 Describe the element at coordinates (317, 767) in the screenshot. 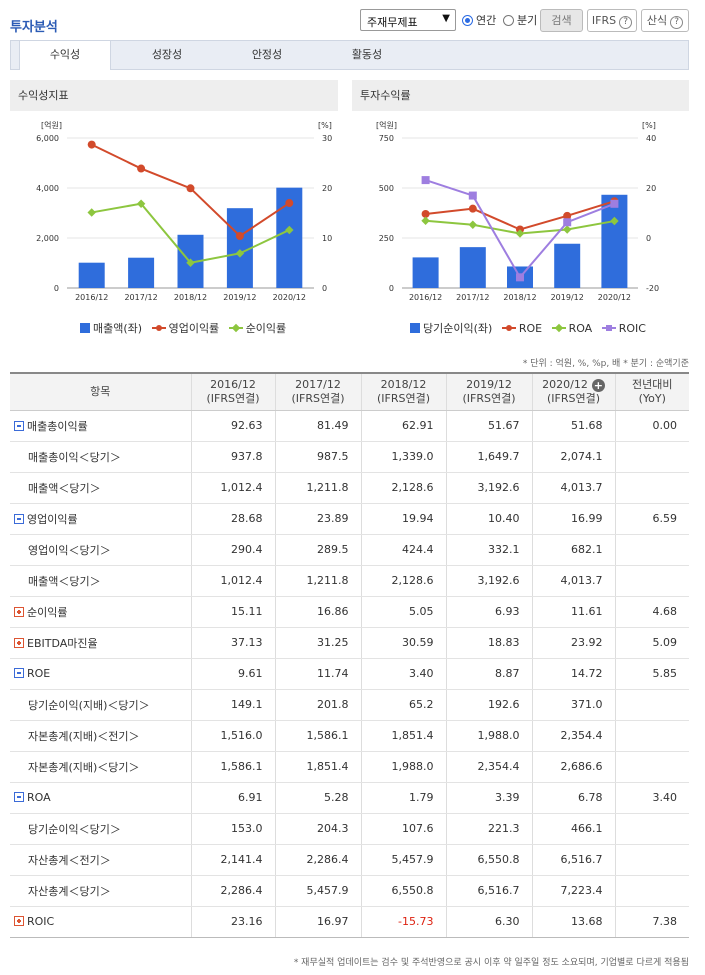

I see `table-cell: 1,851.4` at that location.